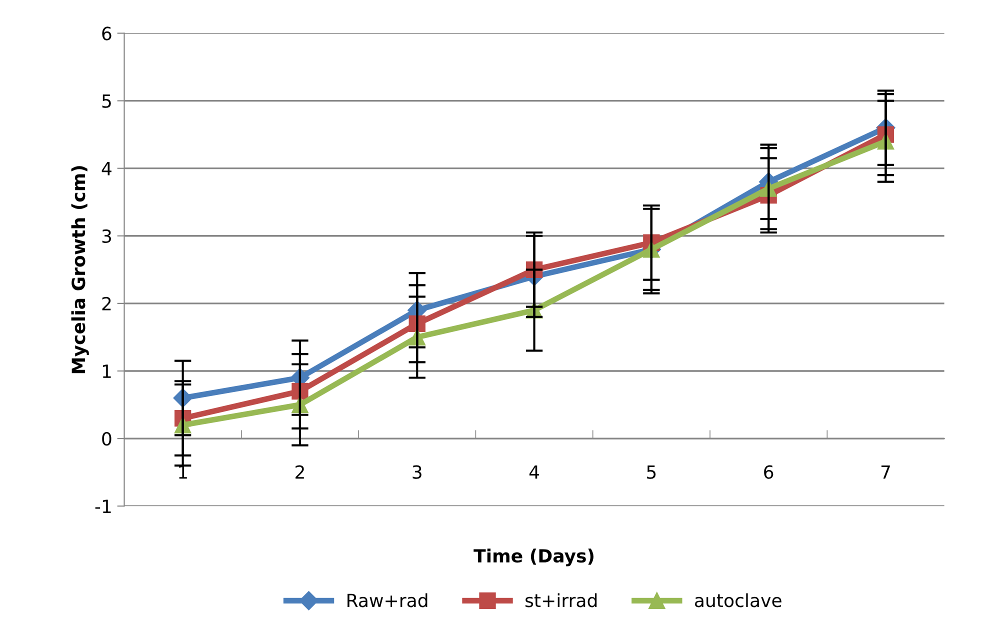 The width and height of the screenshot is (994, 639). I want to click on legend-label: Raw+rad, so click(388, 600).